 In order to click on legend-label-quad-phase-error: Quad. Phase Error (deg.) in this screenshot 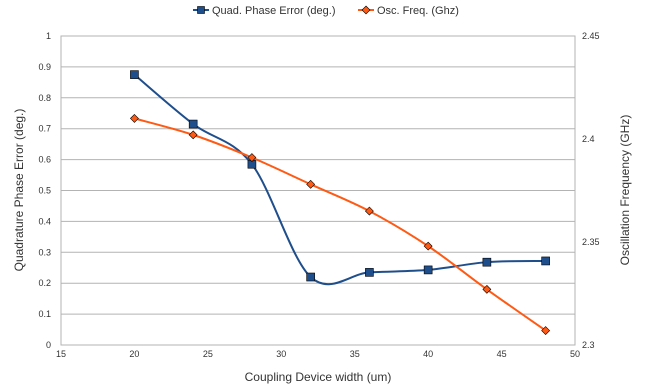, I will do `click(274, 11)`.